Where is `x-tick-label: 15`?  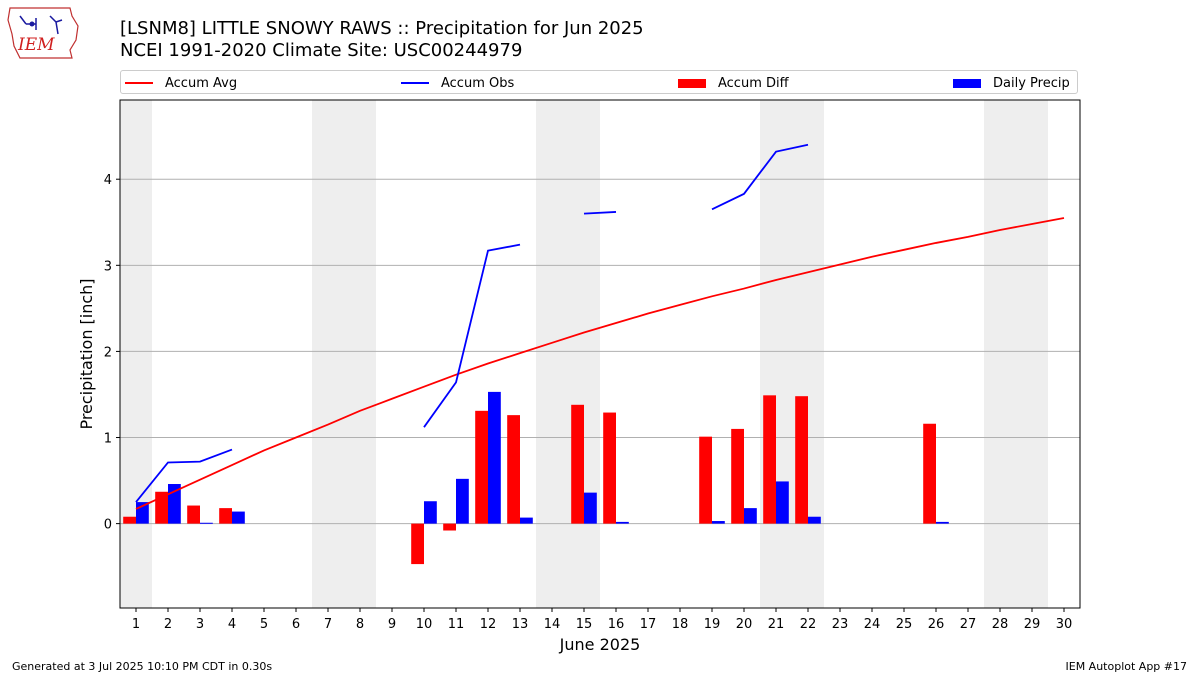
x-tick-label: 15 is located at coordinates (584, 624).